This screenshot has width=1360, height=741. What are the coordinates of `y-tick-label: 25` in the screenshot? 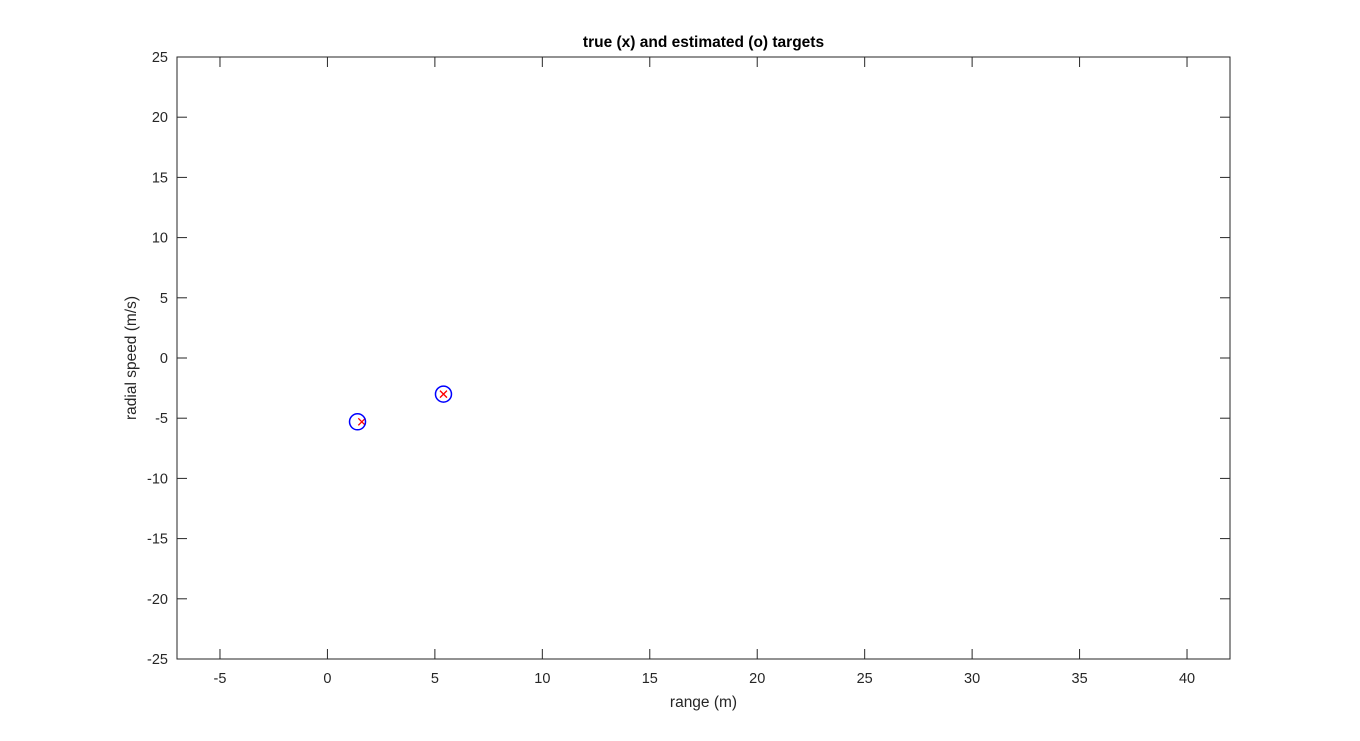 It's located at (160, 58).